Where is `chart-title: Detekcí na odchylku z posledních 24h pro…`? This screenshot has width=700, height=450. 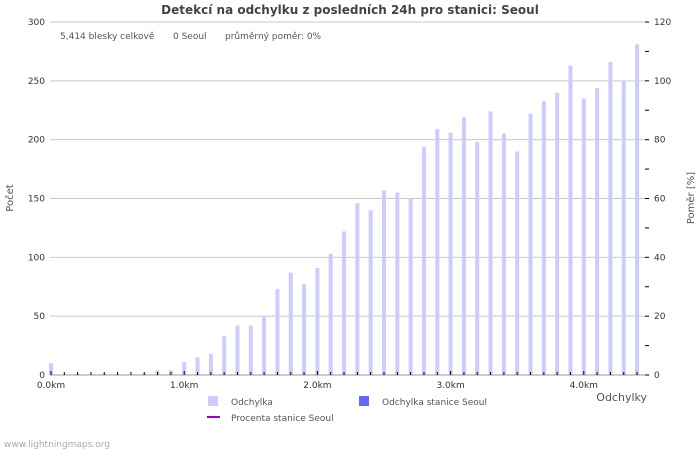 chart-title: Detekcí na odchylku z posledních 24h pro… is located at coordinates (350, 10).